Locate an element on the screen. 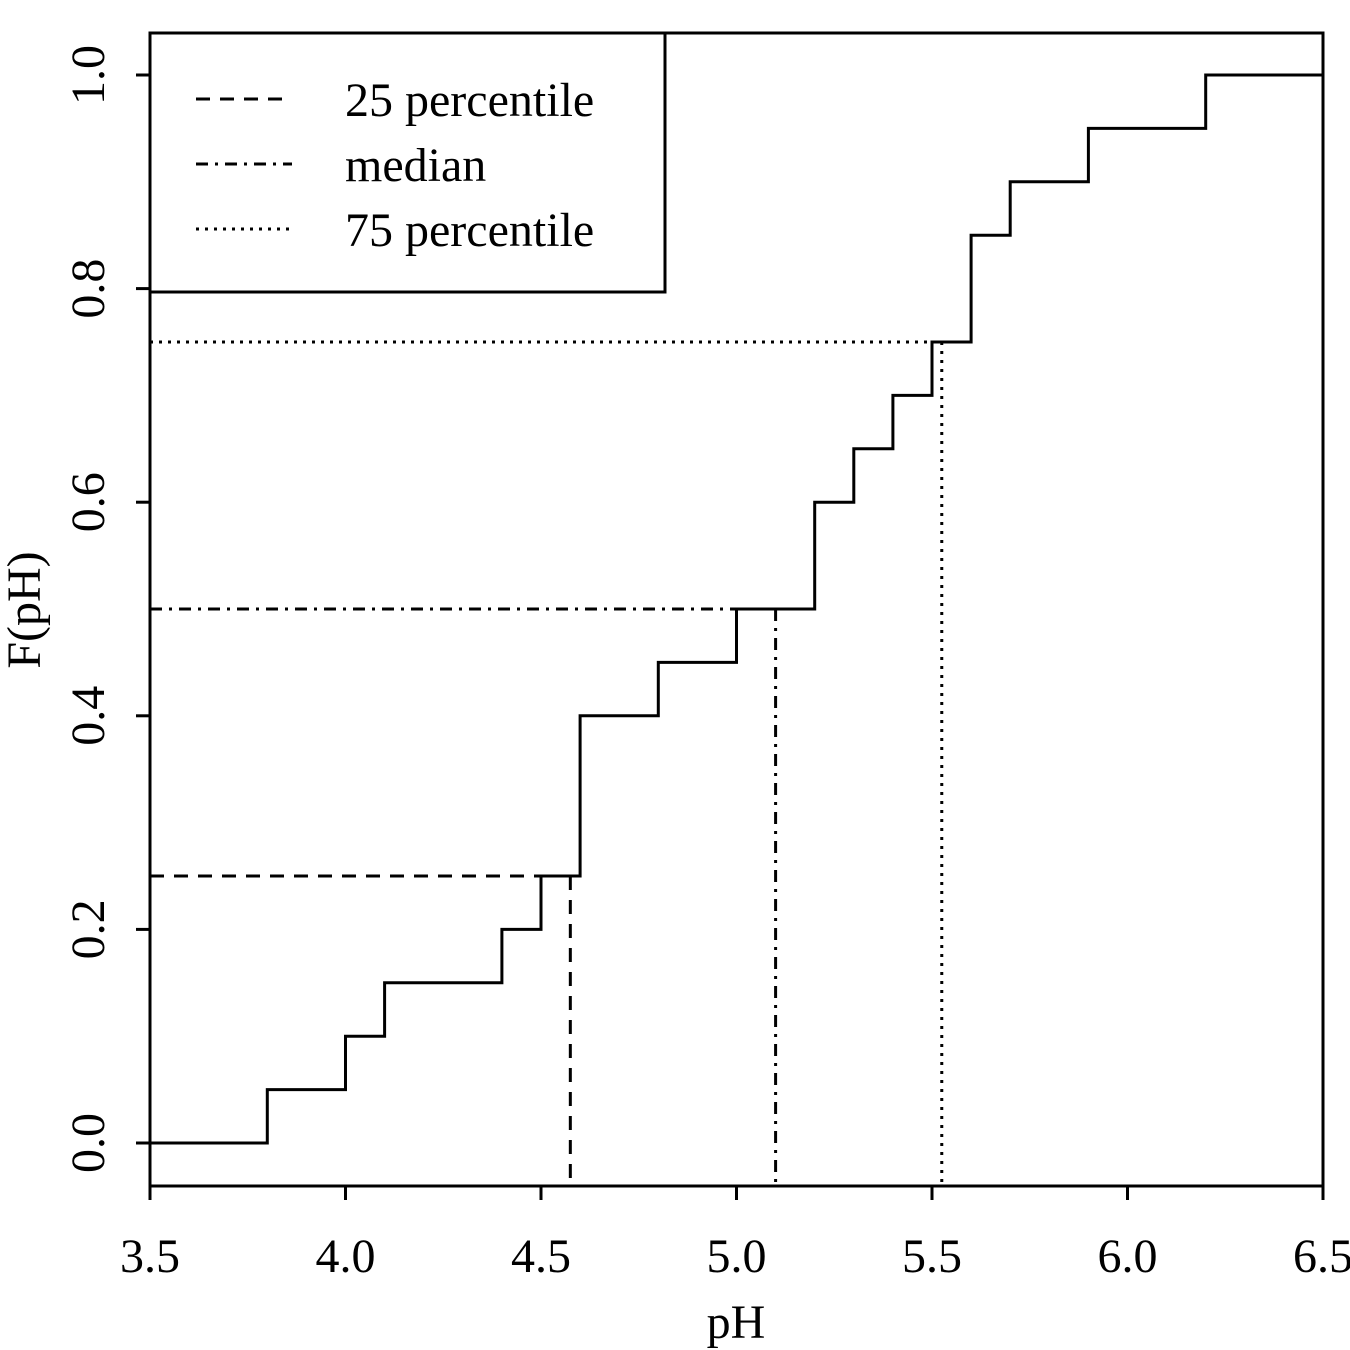 This screenshot has width=1350, height=1350. y-tick-label: 0.6 is located at coordinates (88, 502).